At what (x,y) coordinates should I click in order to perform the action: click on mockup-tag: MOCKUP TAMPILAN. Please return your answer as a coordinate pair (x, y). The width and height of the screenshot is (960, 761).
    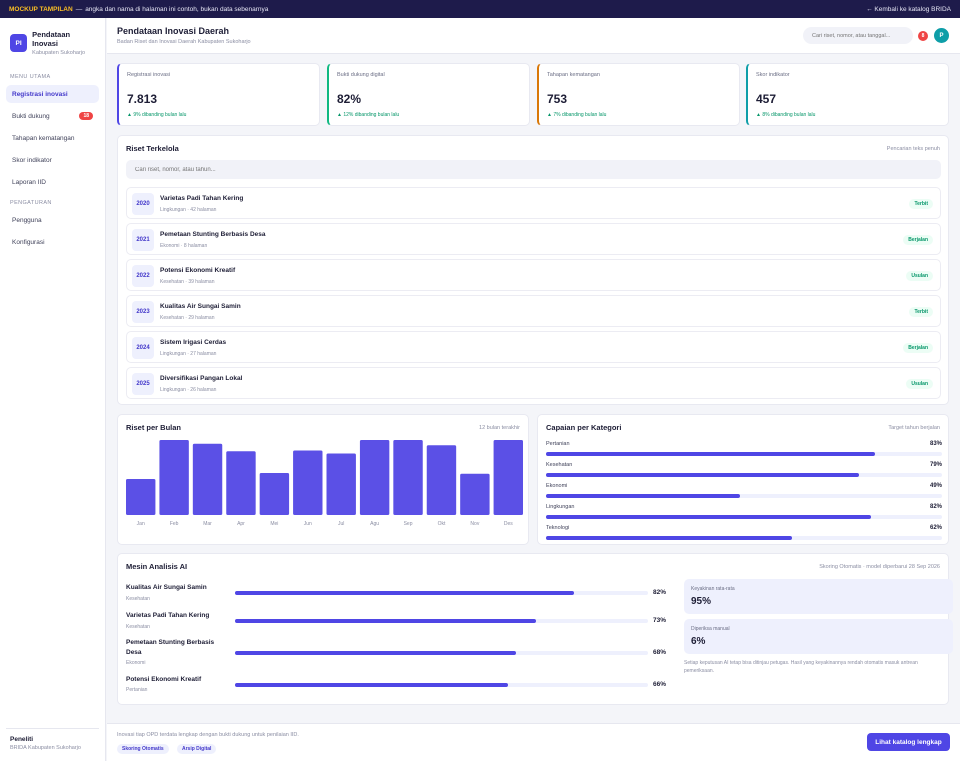
    Looking at the image, I should click on (41, 9).